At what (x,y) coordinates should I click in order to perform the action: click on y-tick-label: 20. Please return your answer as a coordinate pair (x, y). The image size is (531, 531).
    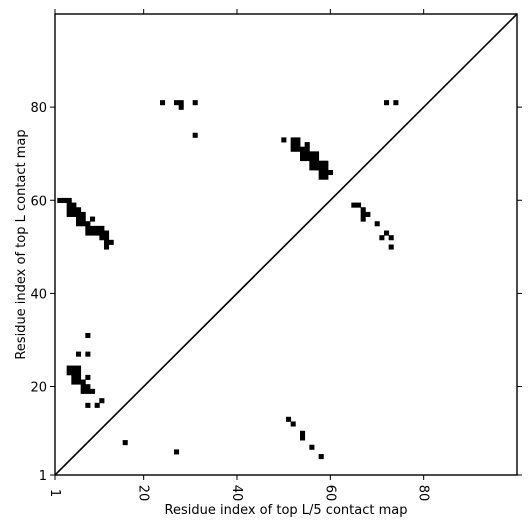
    Looking at the image, I should click on (38, 388).